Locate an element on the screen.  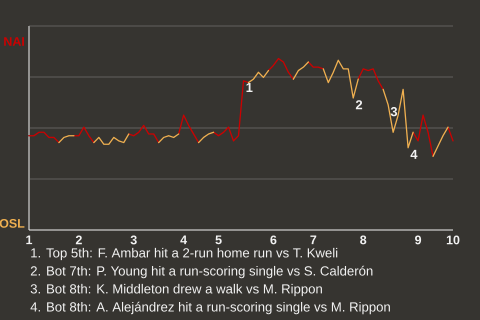
text: OSL is located at coordinates (12, 223).